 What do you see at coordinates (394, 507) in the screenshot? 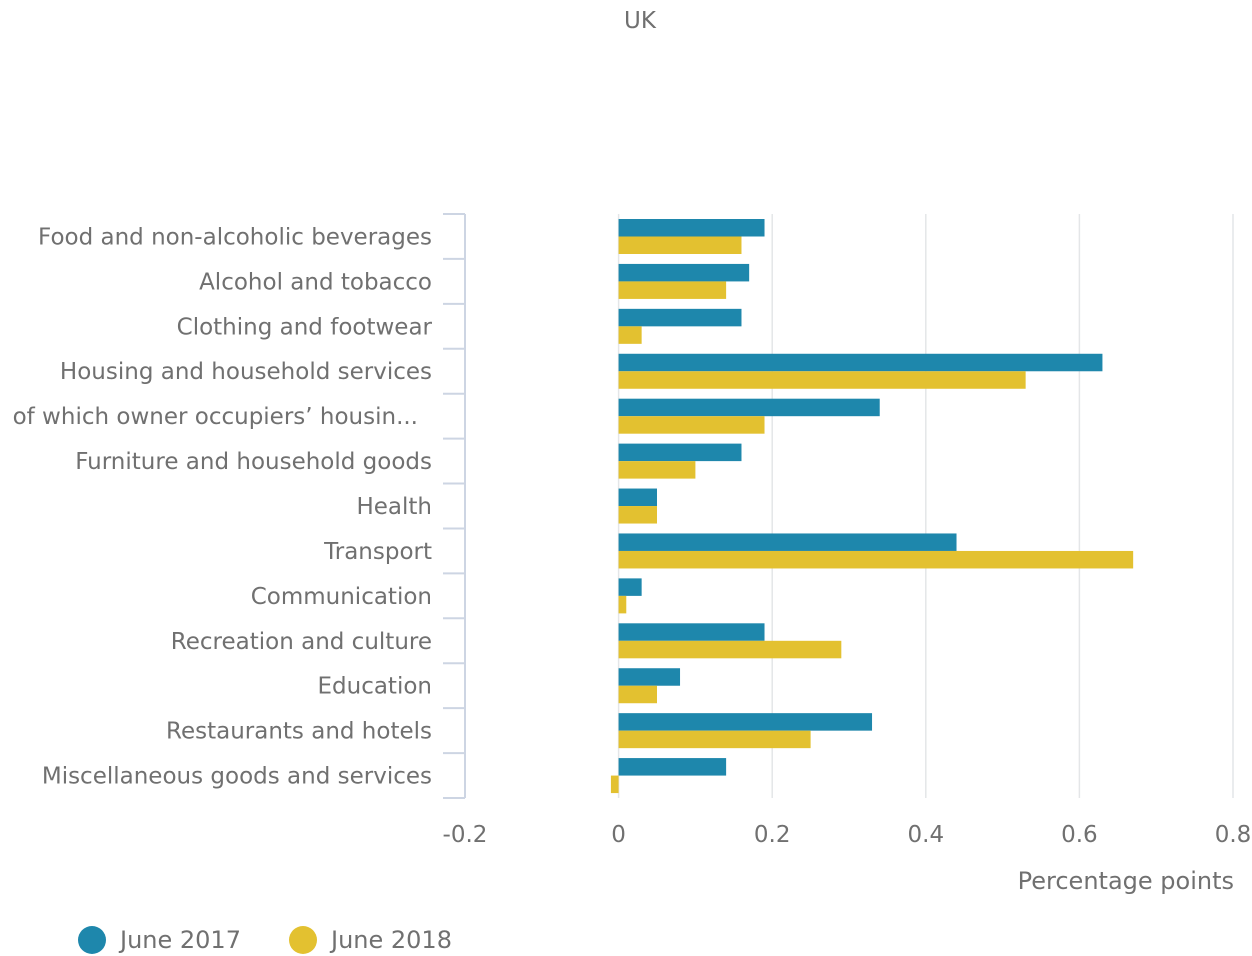
I see `y-category-label: Health` at bounding box center [394, 507].